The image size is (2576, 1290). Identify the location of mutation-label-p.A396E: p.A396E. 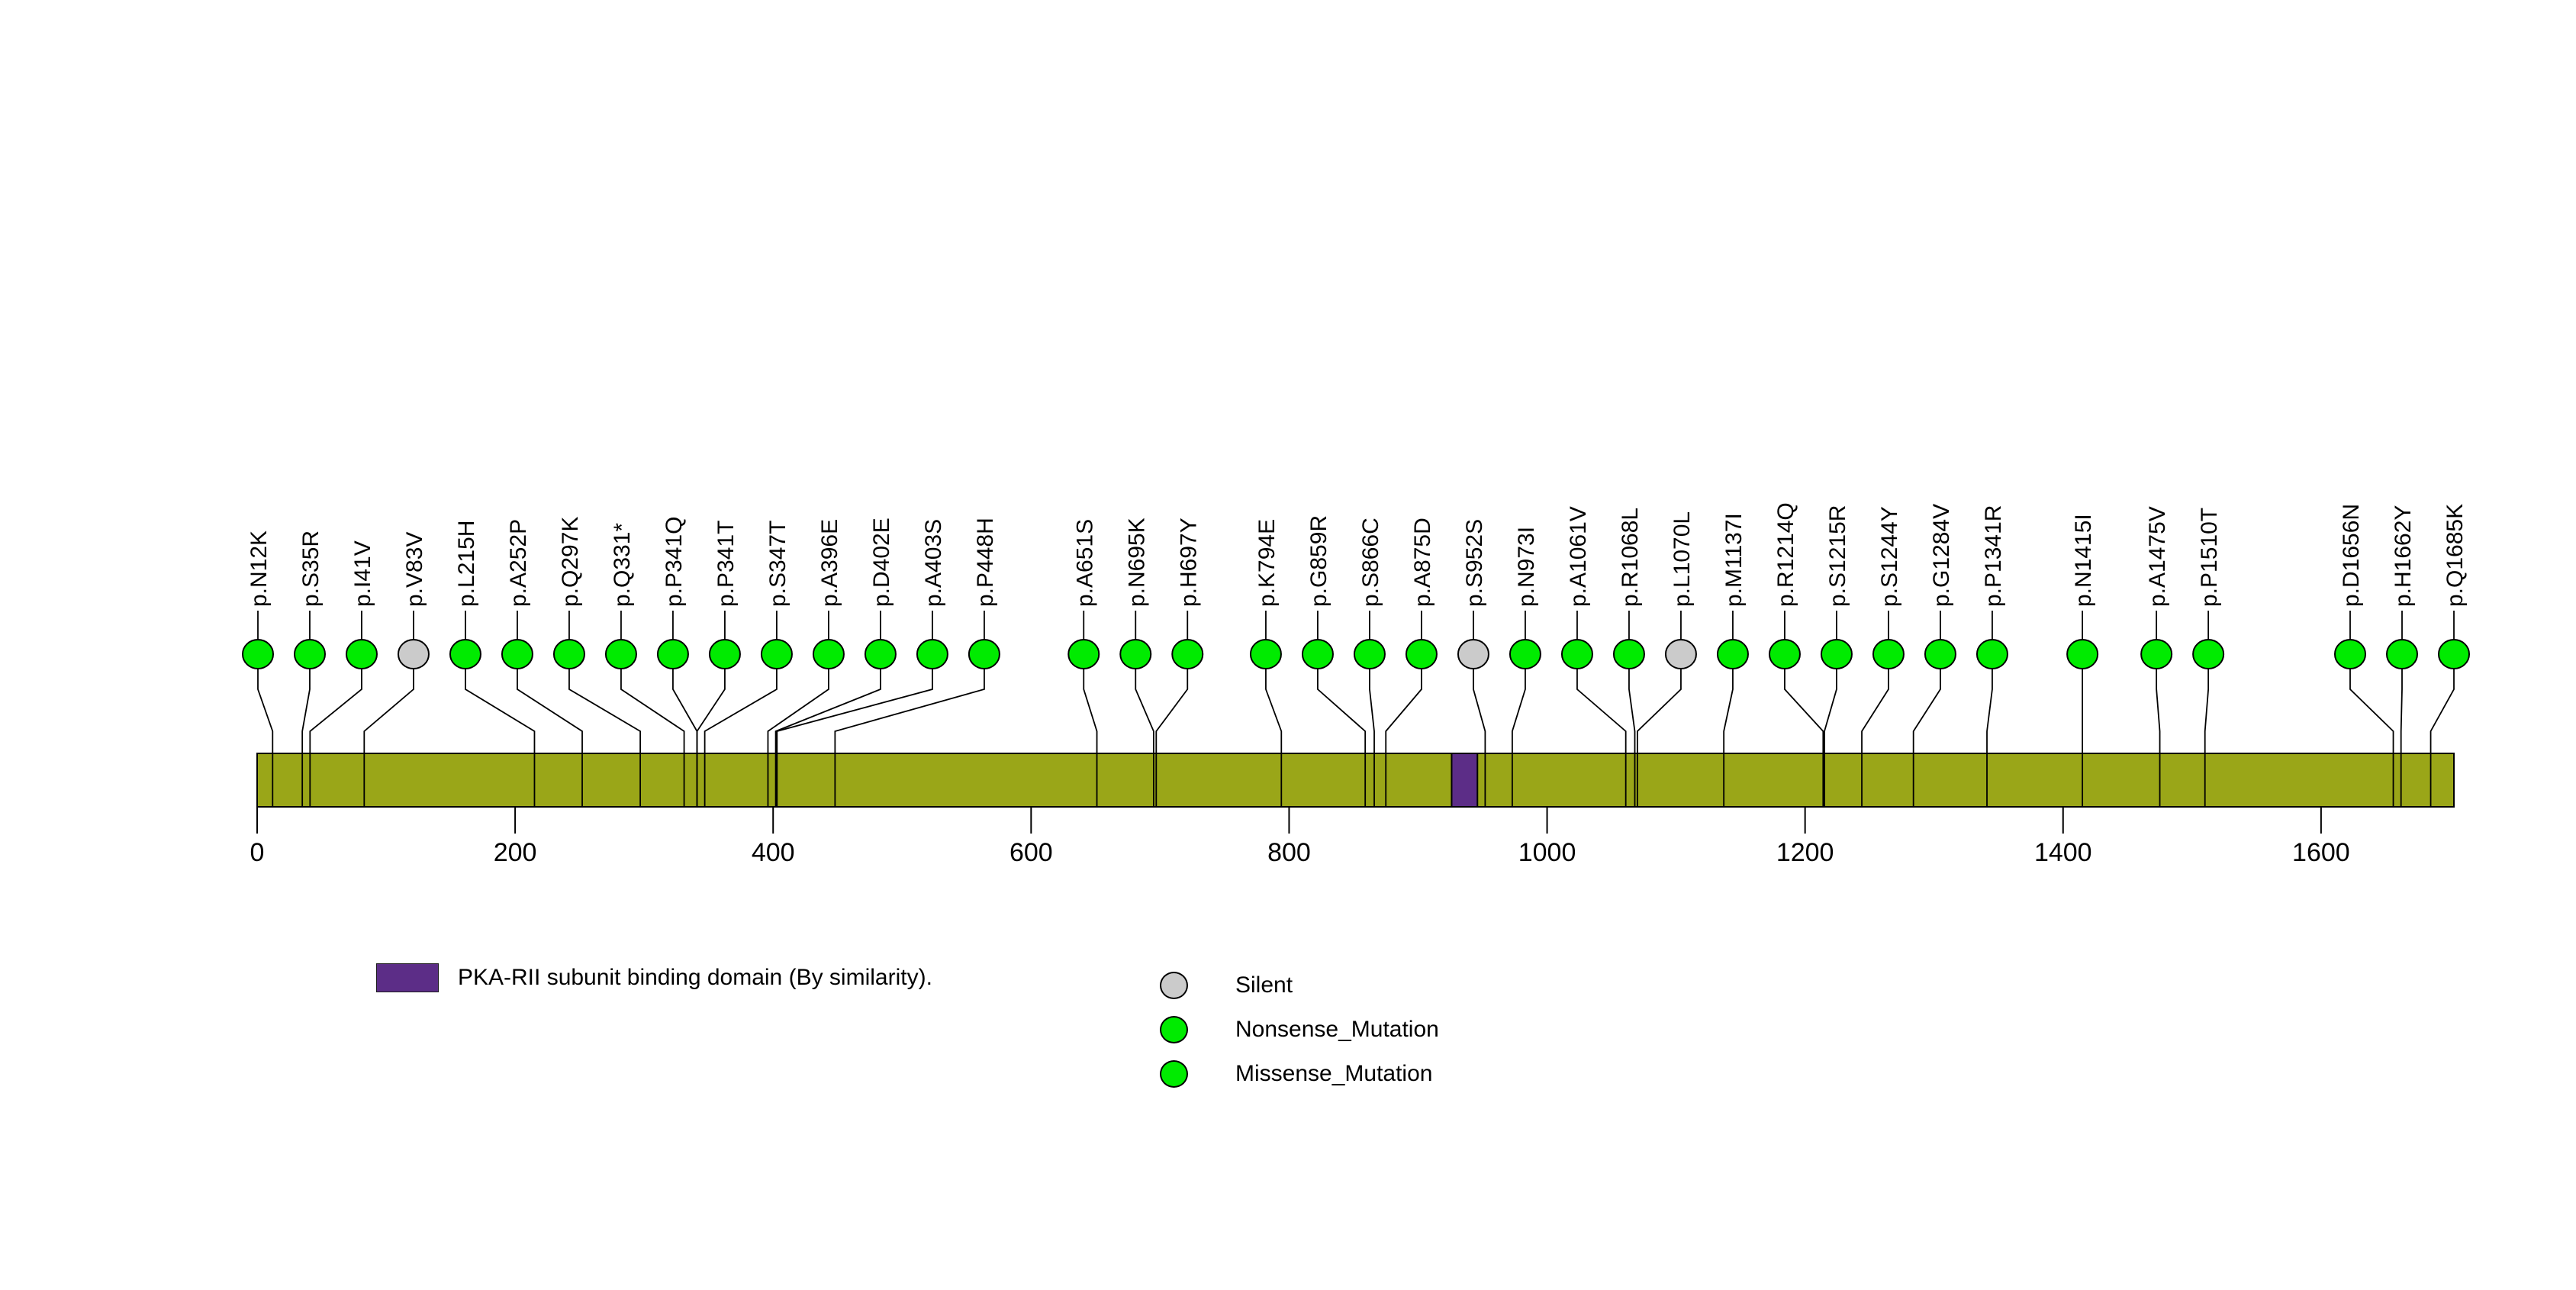
(829, 563).